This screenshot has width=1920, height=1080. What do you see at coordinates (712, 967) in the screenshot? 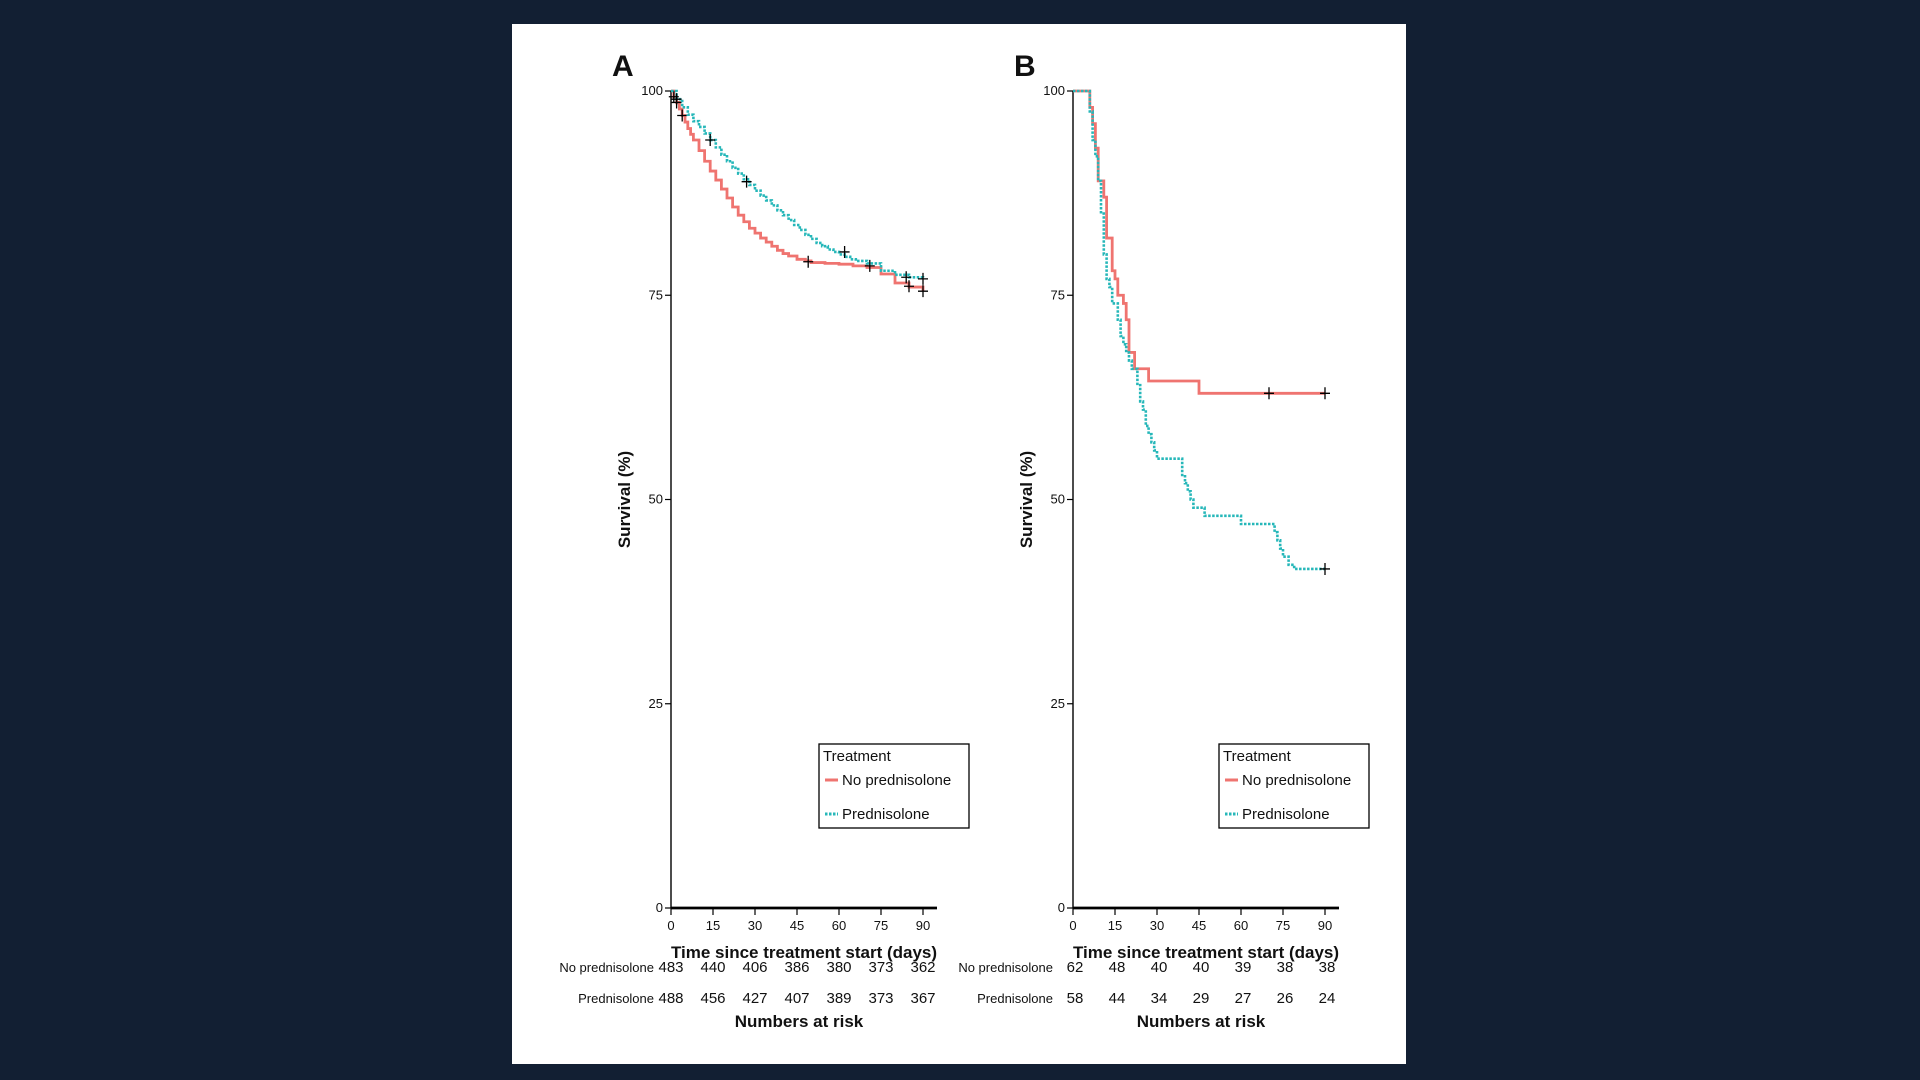
I see `risk-value: 440` at bounding box center [712, 967].